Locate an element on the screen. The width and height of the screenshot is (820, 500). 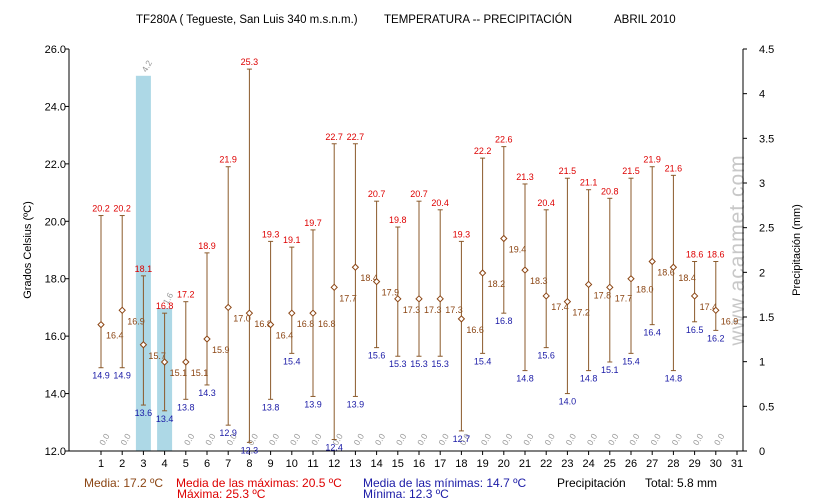
min-label-day-25: 15.1 is located at coordinates (610, 370).